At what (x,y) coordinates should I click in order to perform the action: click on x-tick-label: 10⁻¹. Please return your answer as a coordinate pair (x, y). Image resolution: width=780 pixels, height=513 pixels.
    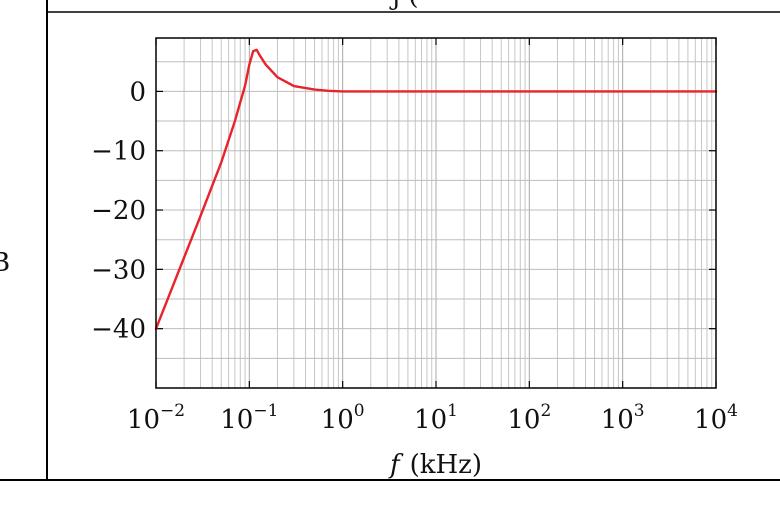
    Looking at the image, I should click on (249, 418).